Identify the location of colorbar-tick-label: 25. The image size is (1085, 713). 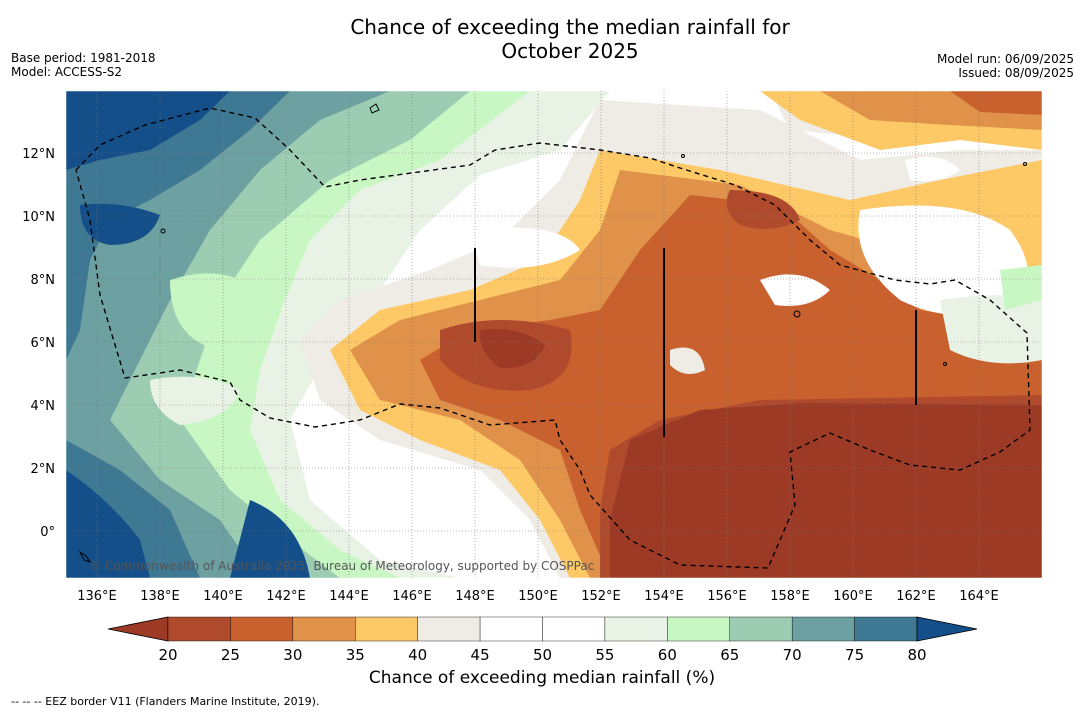
(230, 655).